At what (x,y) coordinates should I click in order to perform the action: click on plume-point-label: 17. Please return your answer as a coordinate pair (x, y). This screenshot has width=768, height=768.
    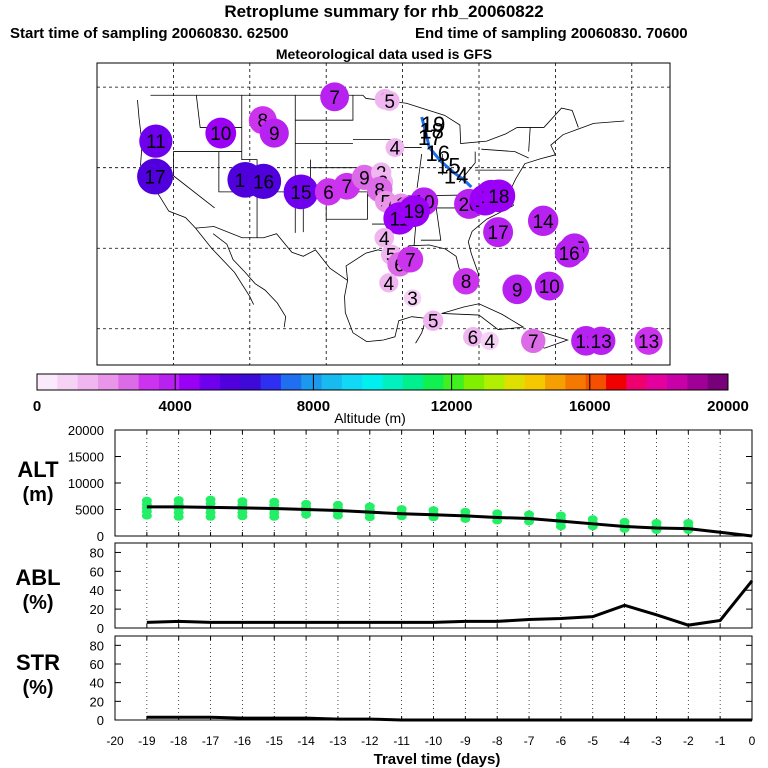
    Looking at the image, I should click on (498, 233).